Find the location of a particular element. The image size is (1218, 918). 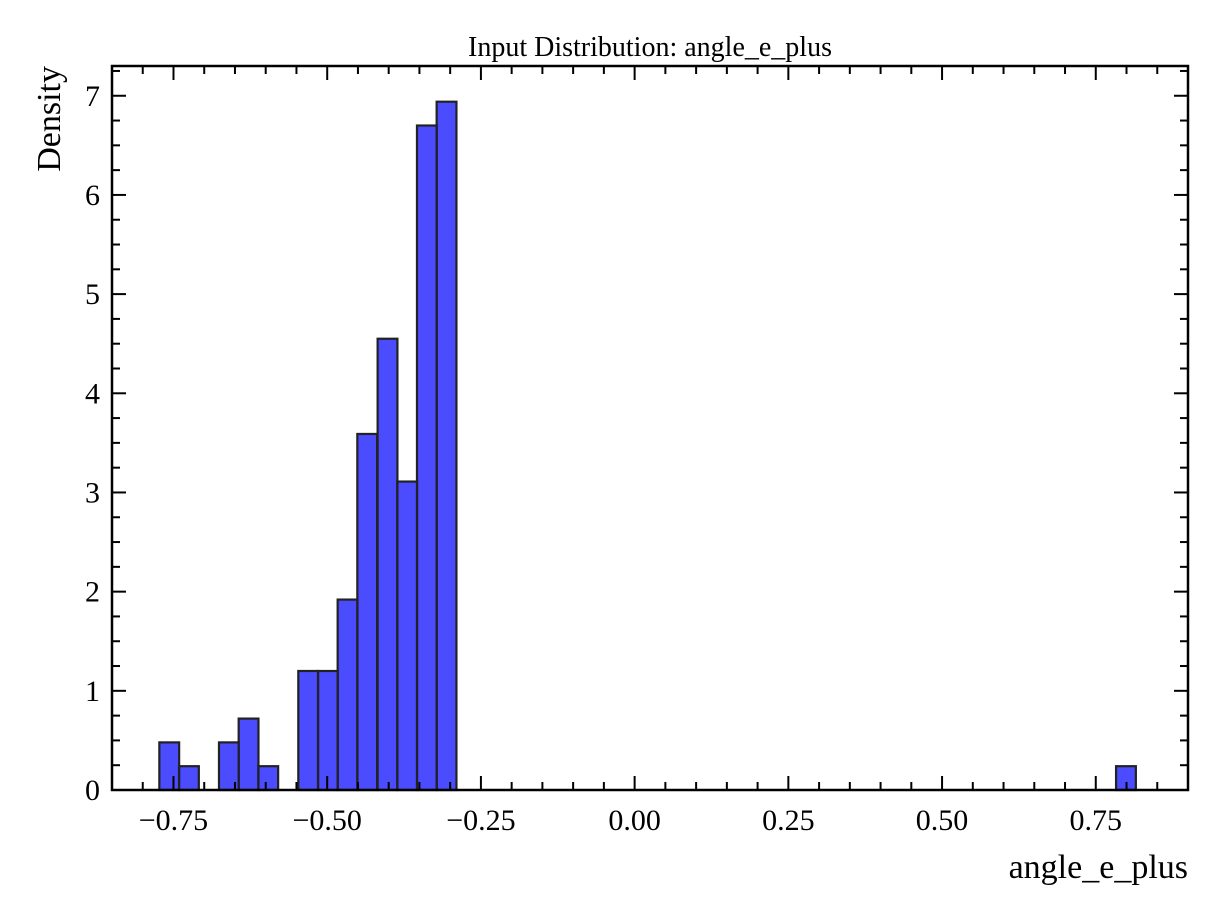

x-tick-label-4: 0.25 is located at coordinates (788, 820).